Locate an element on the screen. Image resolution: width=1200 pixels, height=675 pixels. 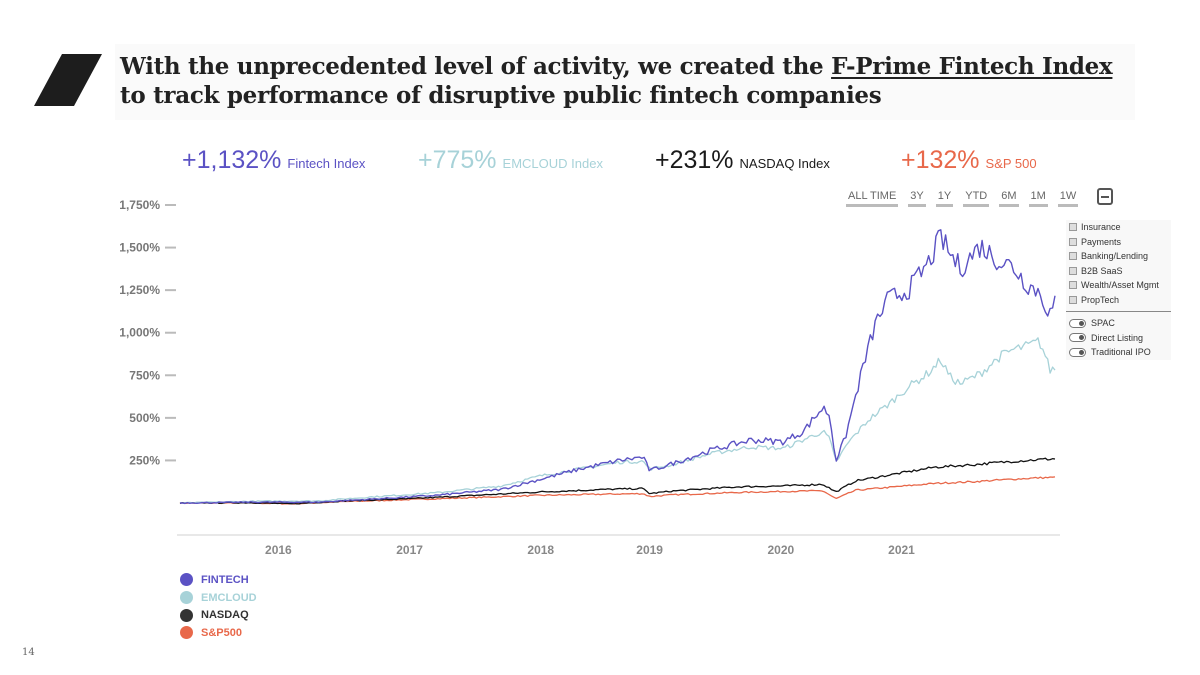
y-tick-label: 1,500% is located at coordinates (139, 248).